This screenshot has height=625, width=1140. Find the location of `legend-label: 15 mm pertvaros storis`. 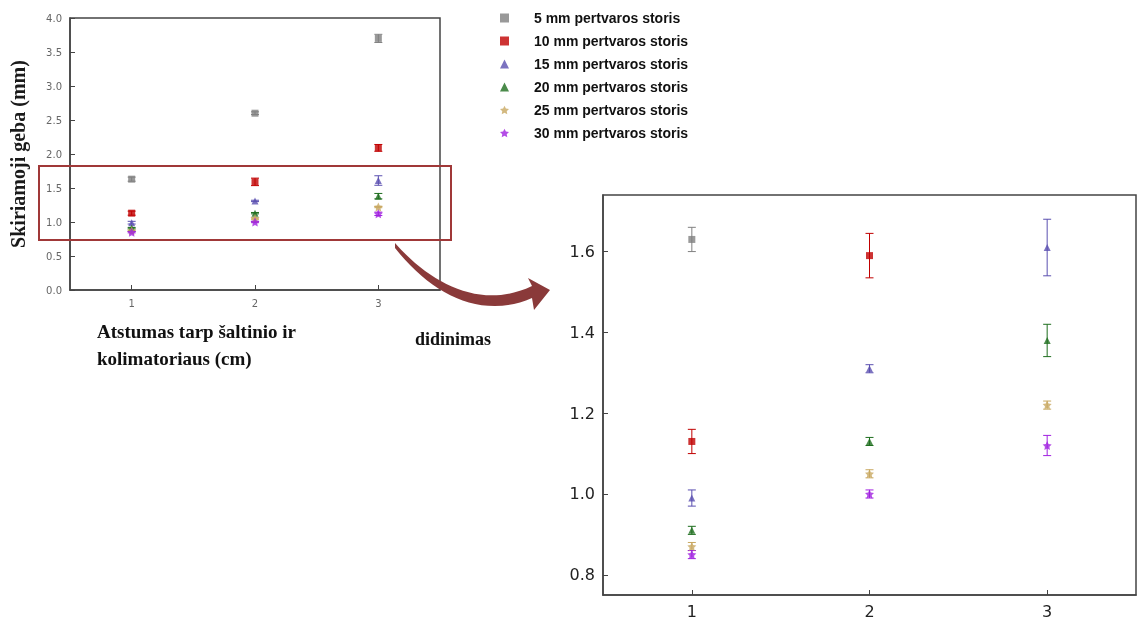

legend-label: 15 mm pertvaros storis is located at coordinates (611, 64).